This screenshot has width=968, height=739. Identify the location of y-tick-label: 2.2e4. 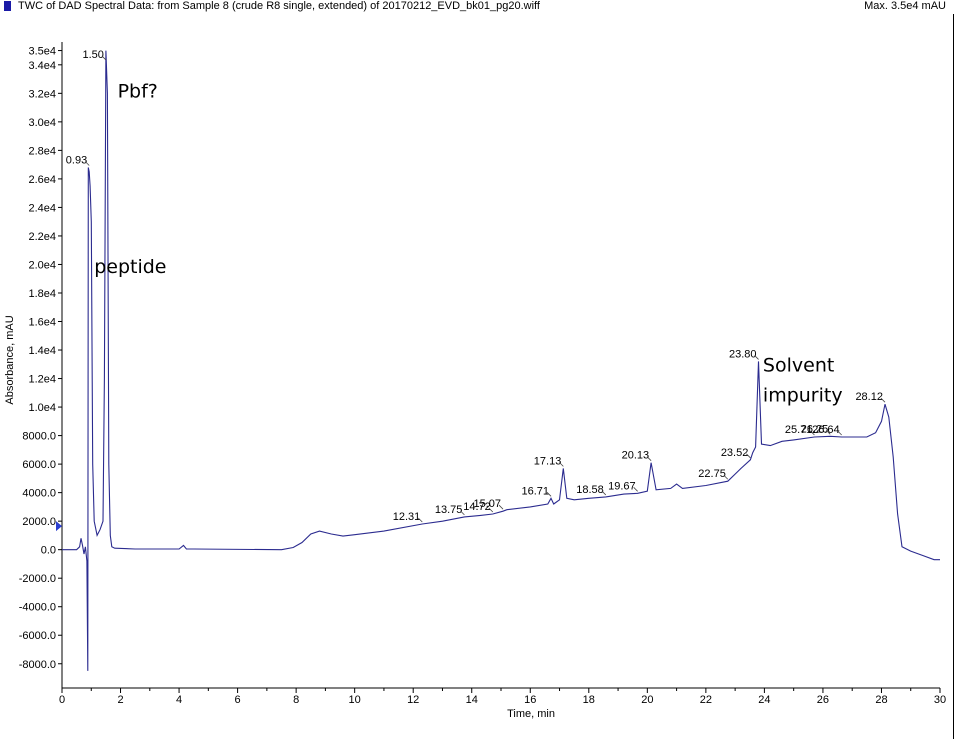
(42, 237).